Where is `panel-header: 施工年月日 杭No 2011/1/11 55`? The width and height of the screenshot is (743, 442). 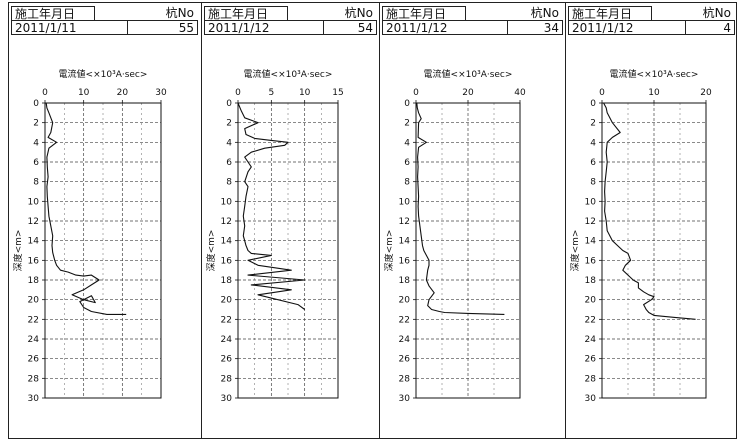
panel-header: 施工年月日 杭No 2011/1/11 55 is located at coordinates (105, 20).